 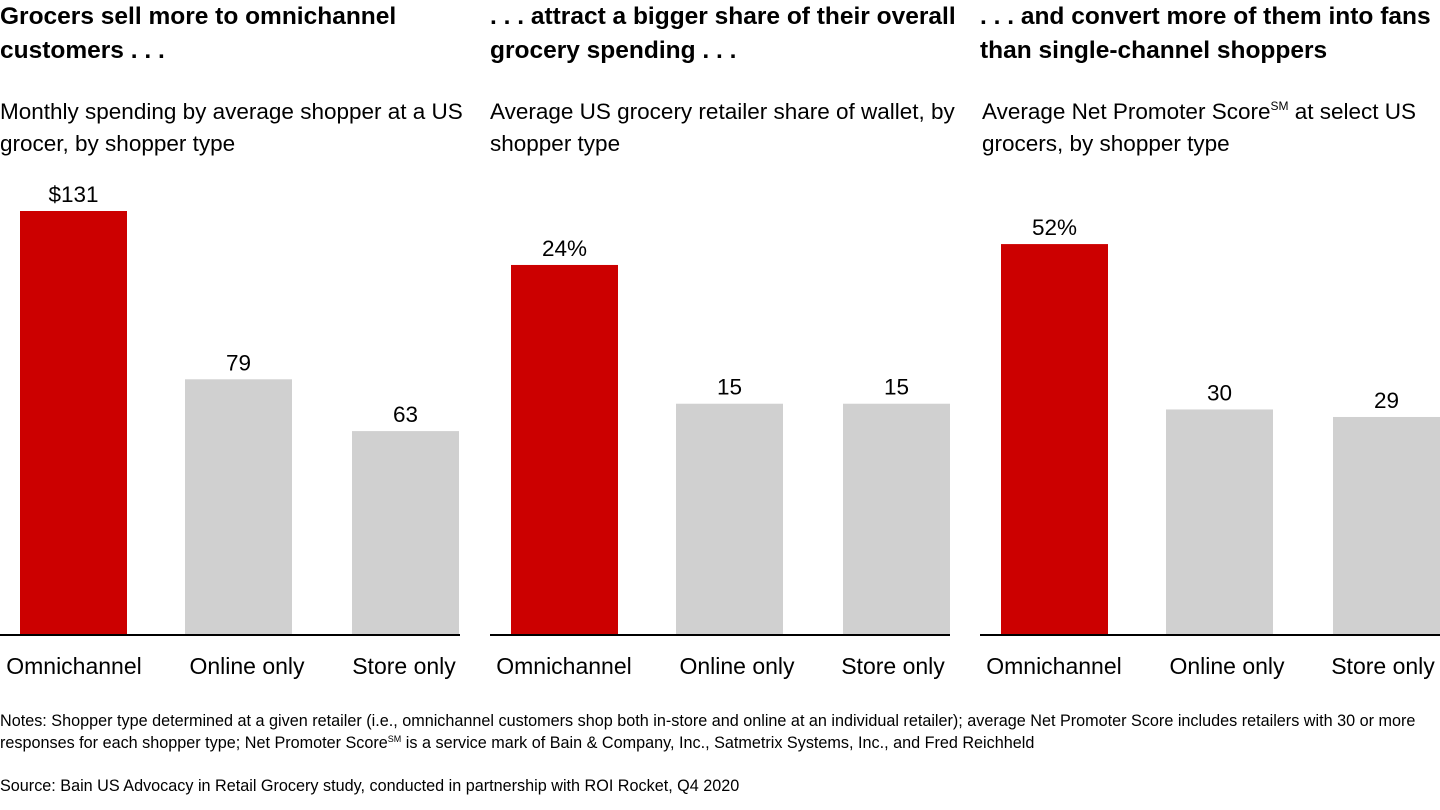 What do you see at coordinates (74, 666) in the screenshot?
I see `chart-1-category-label-1: Omnichannel` at bounding box center [74, 666].